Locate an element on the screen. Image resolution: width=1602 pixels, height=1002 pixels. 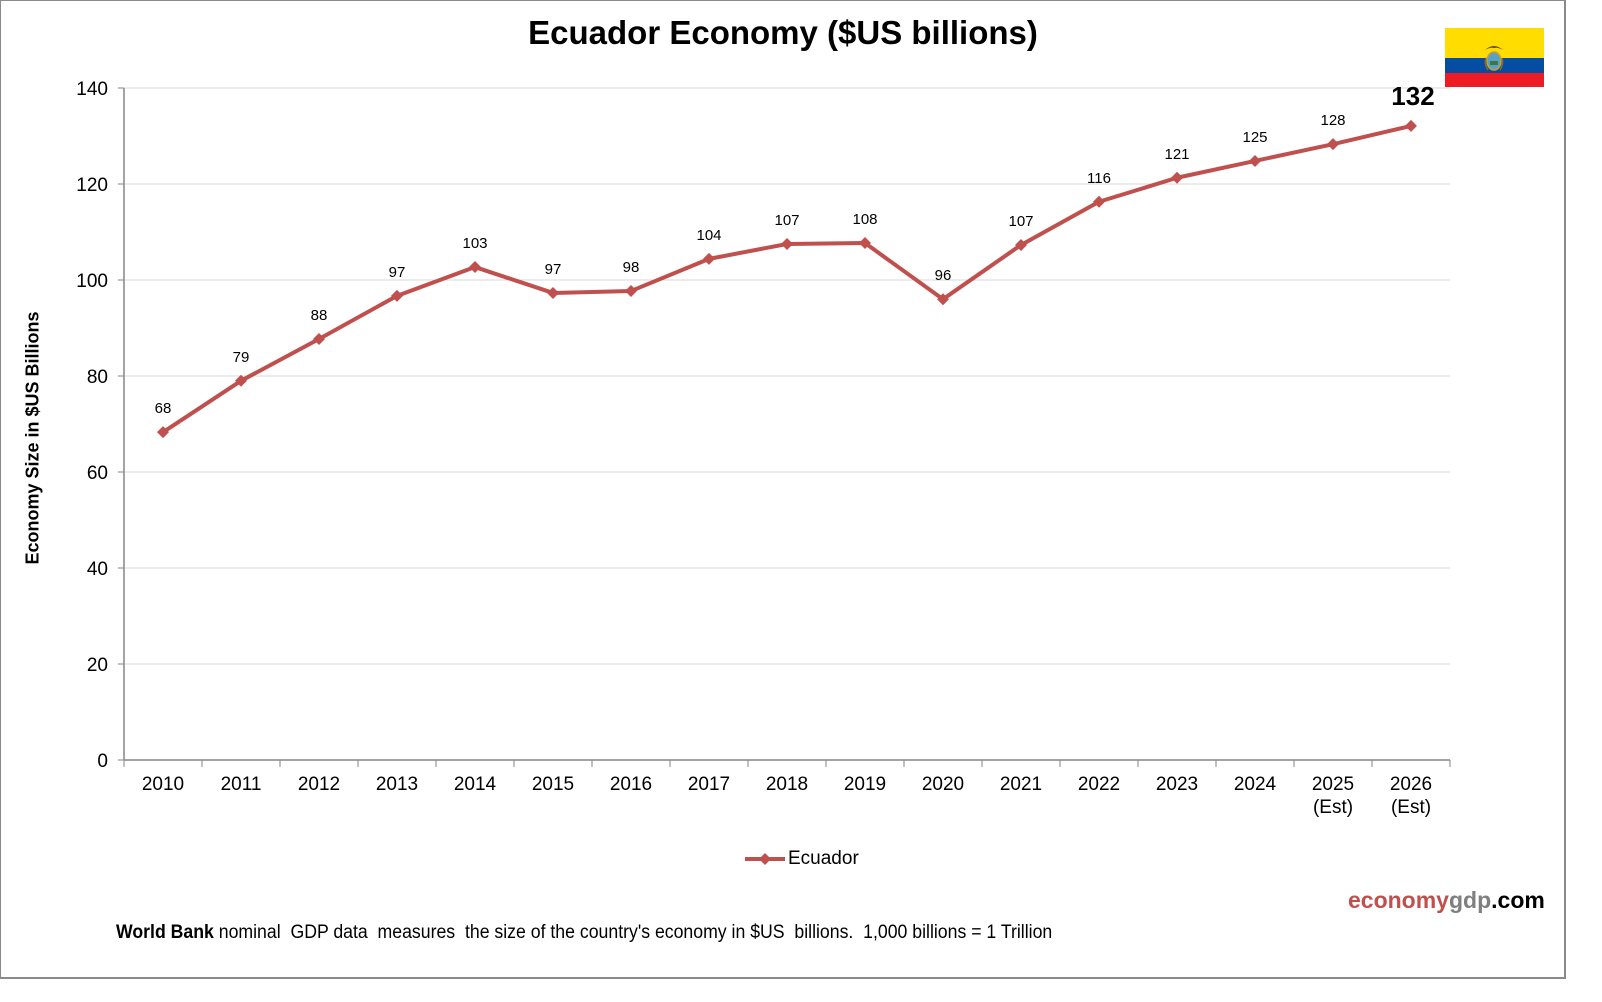
data-label: 108 is located at coordinates (864, 219).